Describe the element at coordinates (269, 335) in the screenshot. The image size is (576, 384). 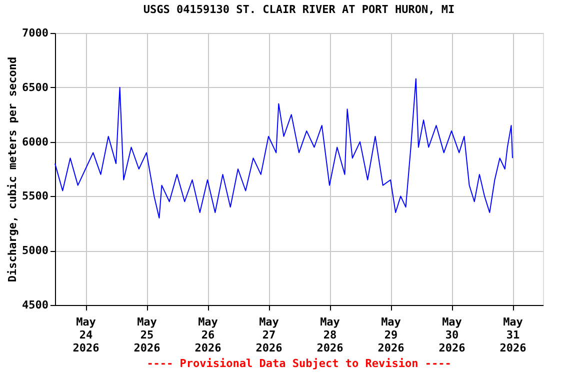
I see `x-tick-label: May 27 2026` at that location.